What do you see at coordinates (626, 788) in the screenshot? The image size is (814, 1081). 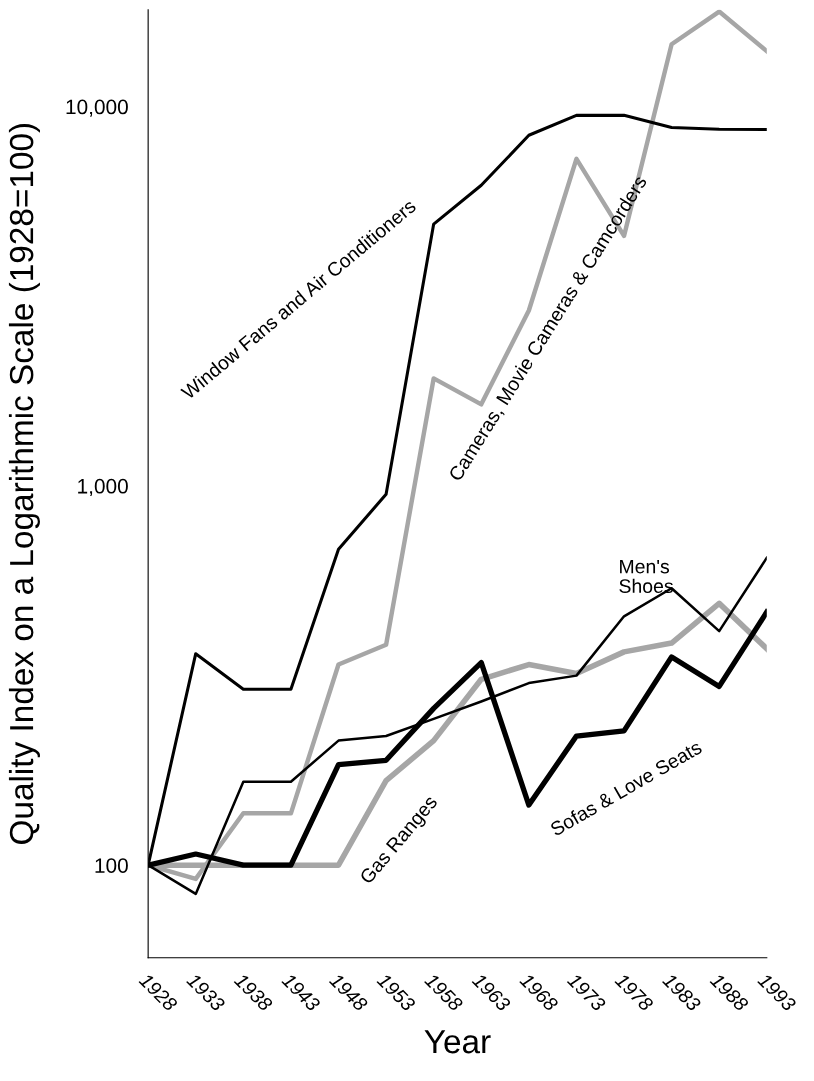 I see `text: Sofas & Love Seats` at bounding box center [626, 788].